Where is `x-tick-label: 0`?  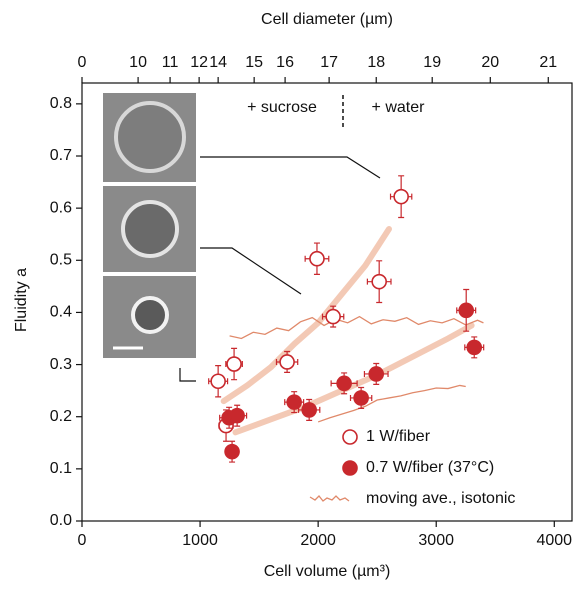 x-tick-label: 0 is located at coordinates (82, 540).